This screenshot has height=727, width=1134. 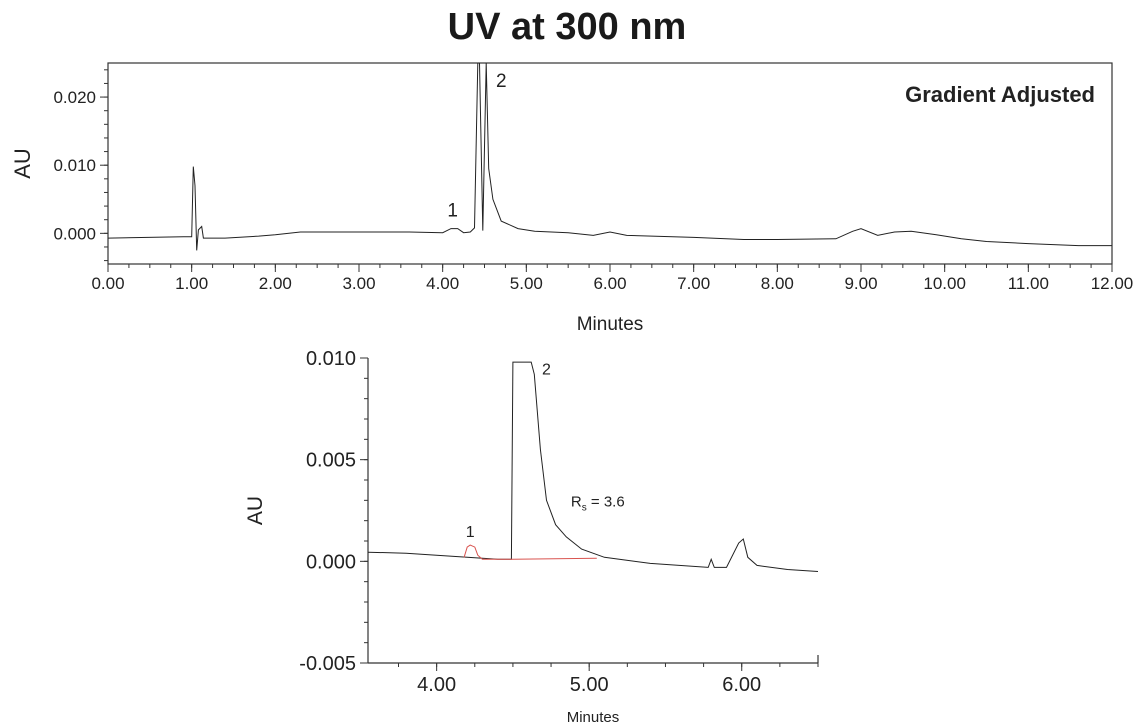 What do you see at coordinates (74, 233) in the screenshot?
I see `chart-top-plot-y-tick-label: 0.000` at bounding box center [74, 233].